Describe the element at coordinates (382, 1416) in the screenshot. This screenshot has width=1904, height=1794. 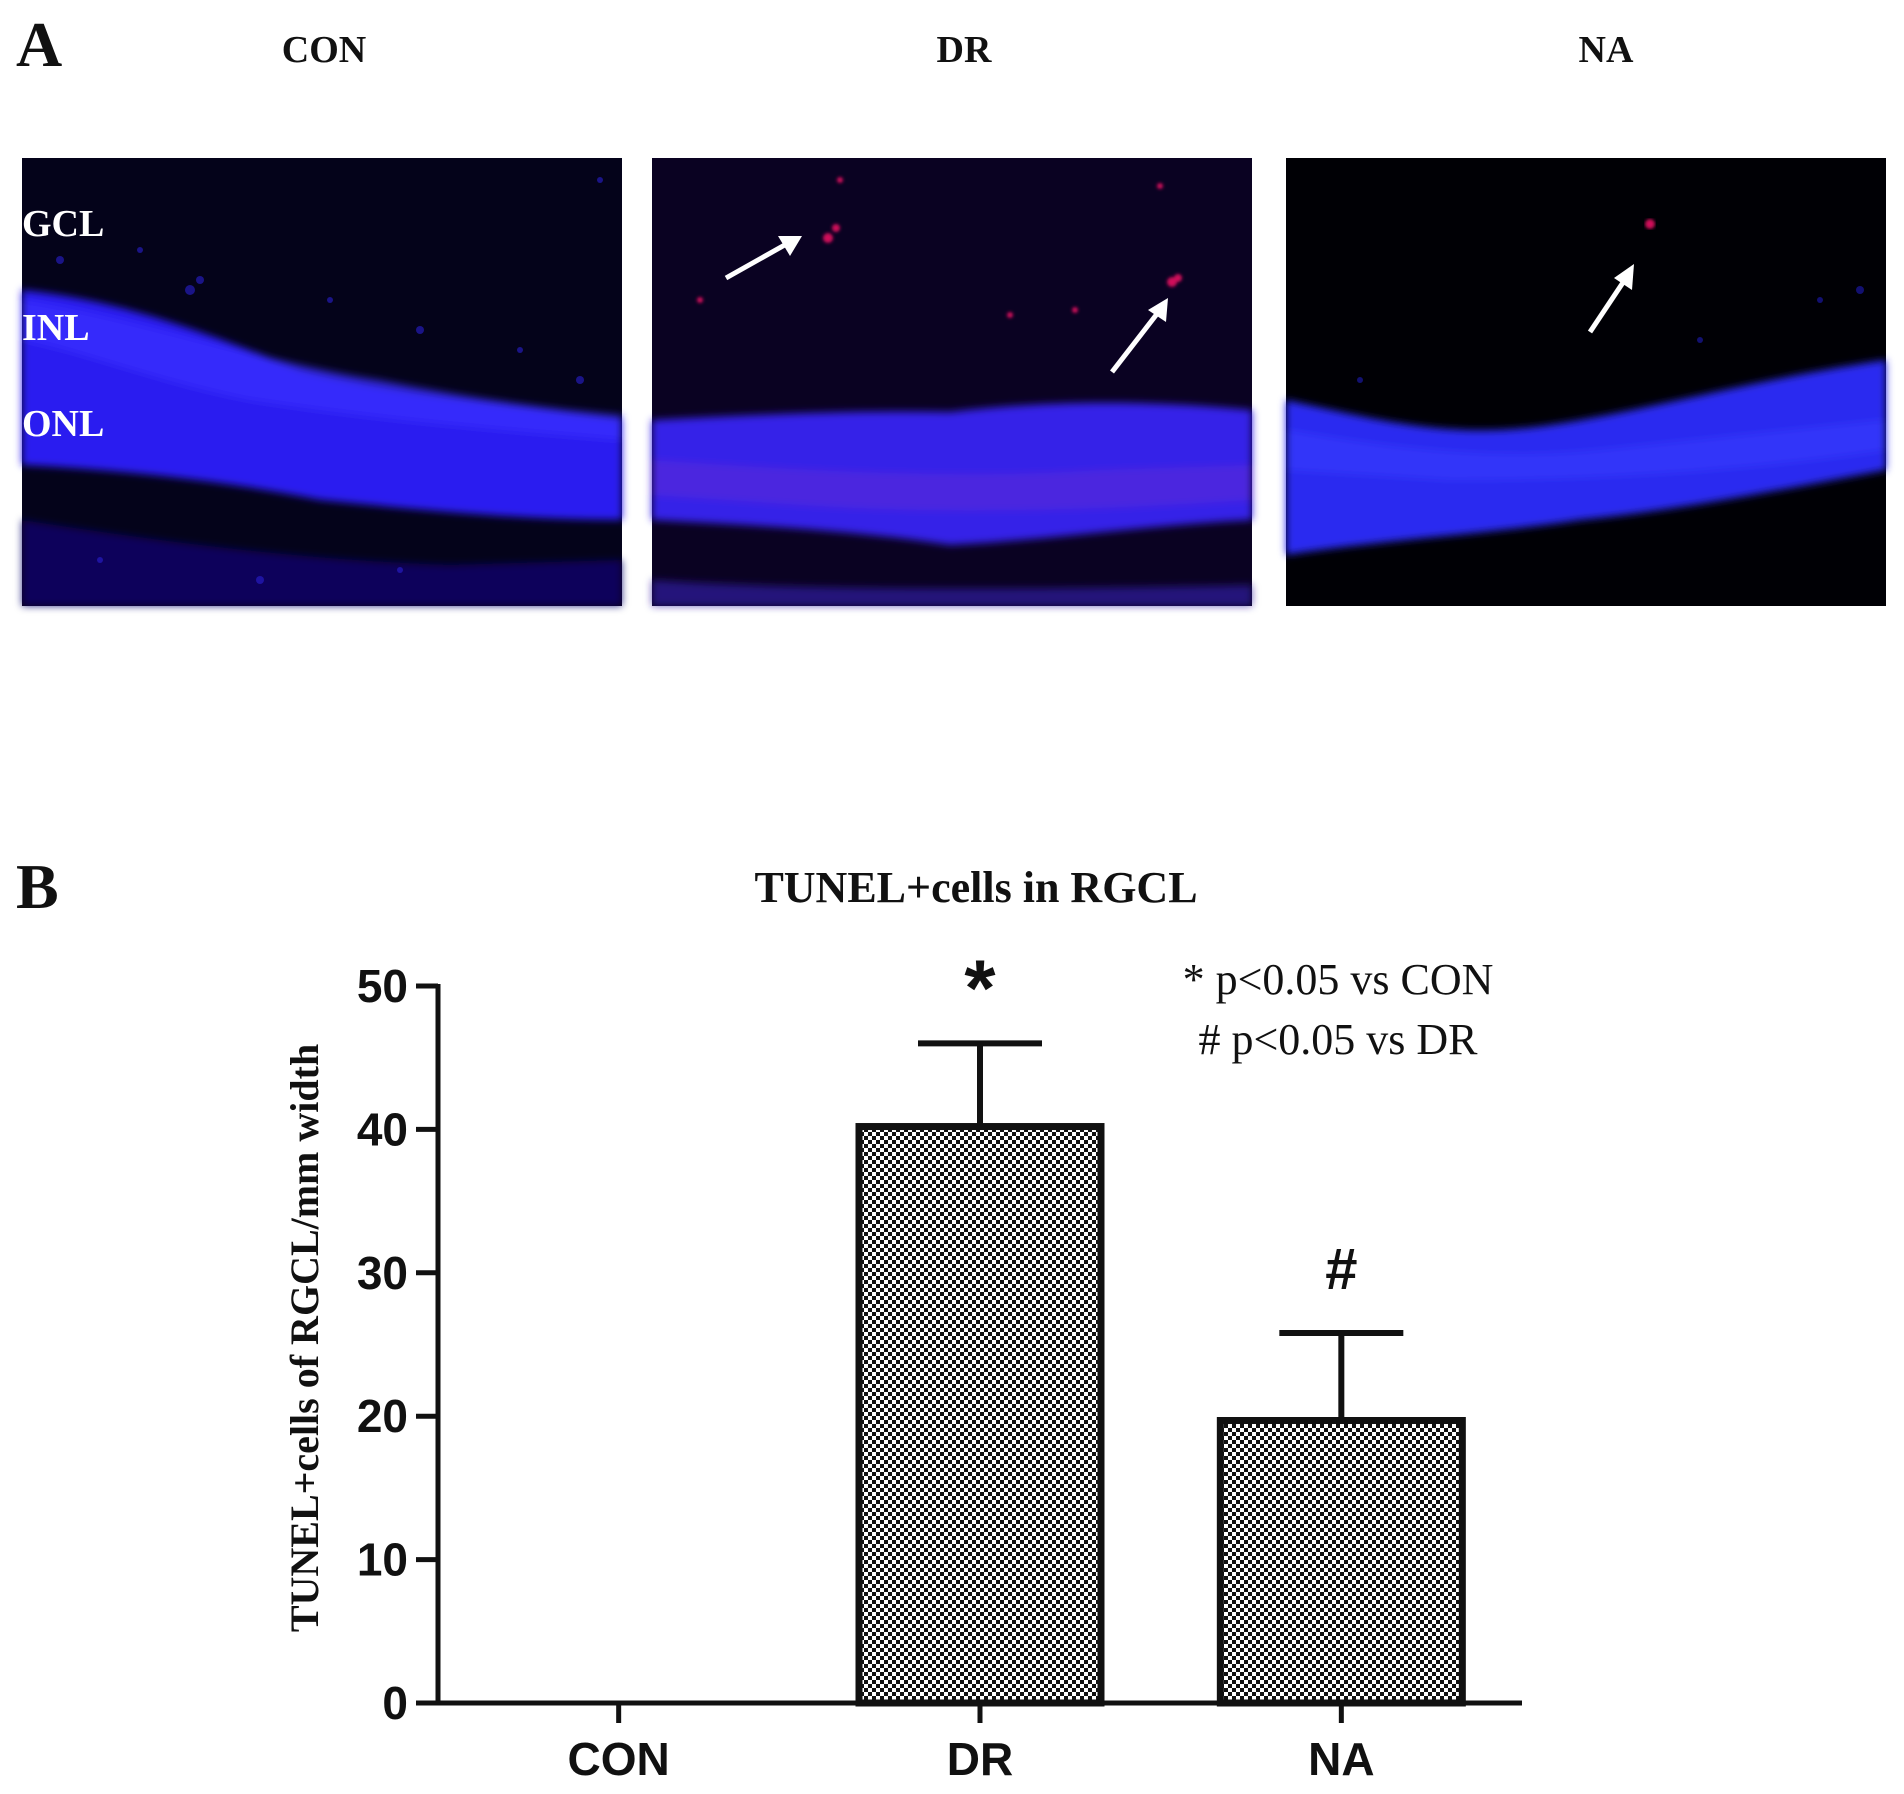
I see `y-tick-label: 20` at that location.